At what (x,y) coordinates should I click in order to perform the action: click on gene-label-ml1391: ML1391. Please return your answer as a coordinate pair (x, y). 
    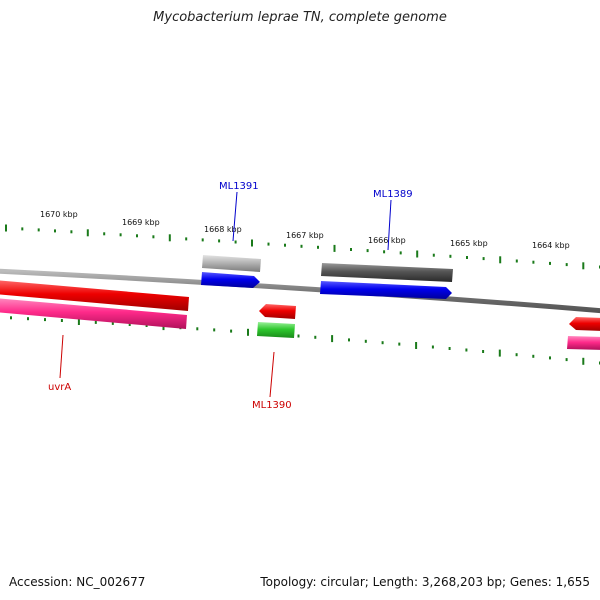
    Looking at the image, I should click on (239, 186).